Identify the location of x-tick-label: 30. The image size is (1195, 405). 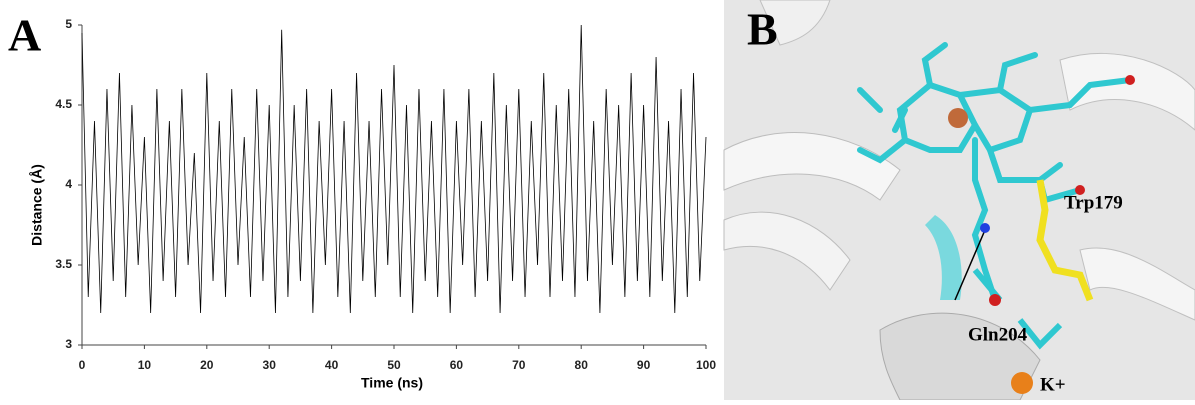
(270, 365).